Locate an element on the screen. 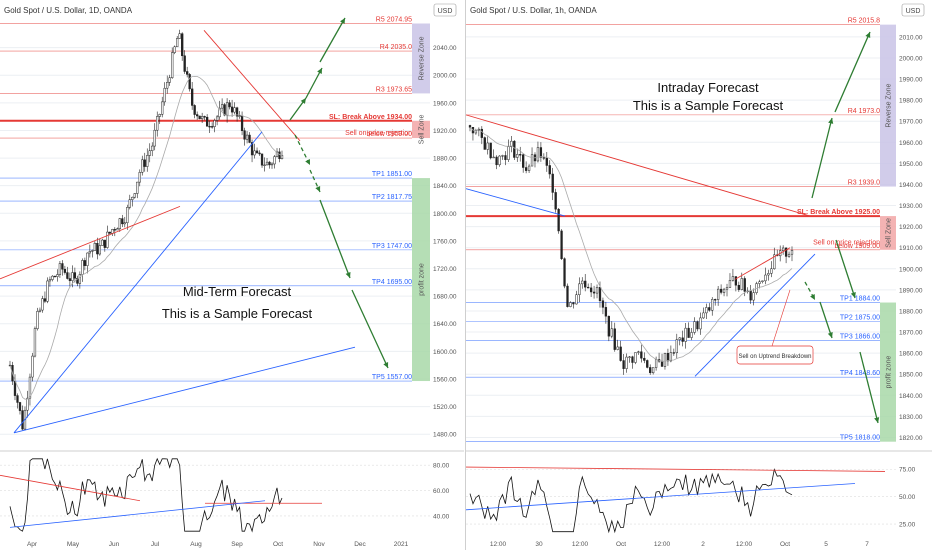 The image size is (932, 550). oscillator-tick-label: 75.00 is located at coordinates (907, 470).